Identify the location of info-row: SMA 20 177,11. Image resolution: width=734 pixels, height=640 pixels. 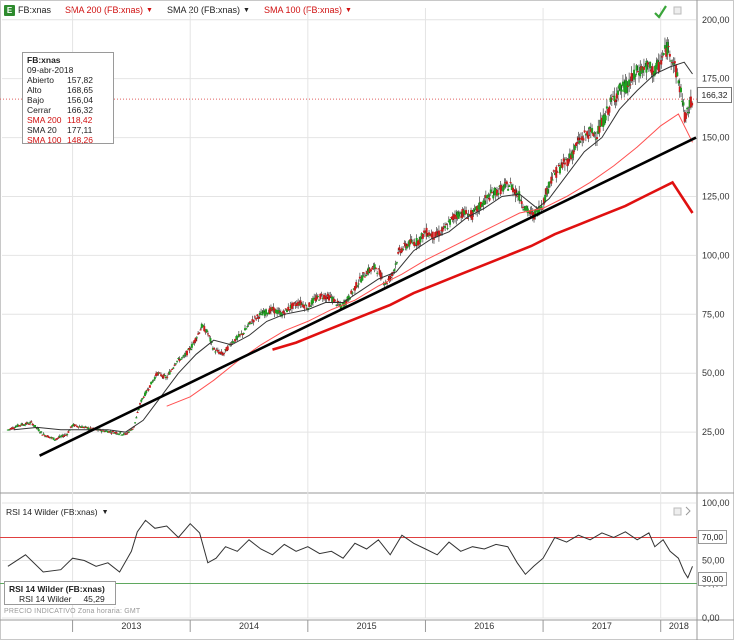
(68, 130).